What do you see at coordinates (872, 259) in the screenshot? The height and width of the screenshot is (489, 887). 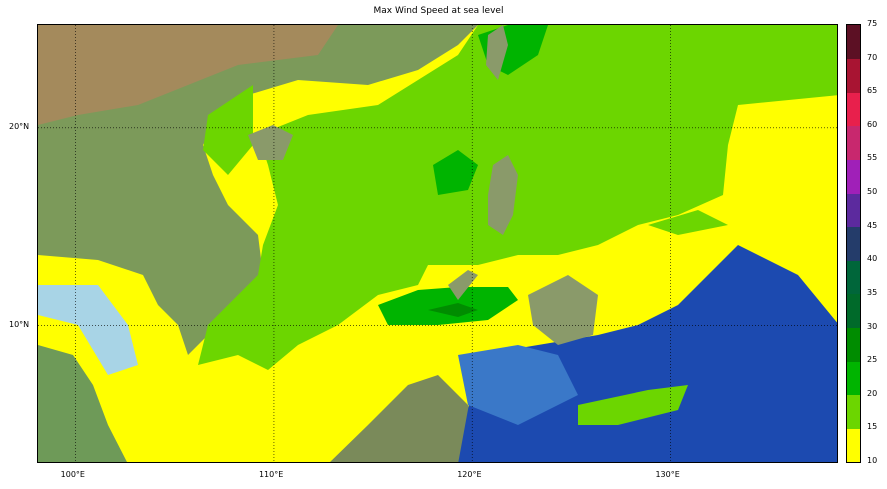 I see `colorbar-tick-label: 40` at bounding box center [872, 259].